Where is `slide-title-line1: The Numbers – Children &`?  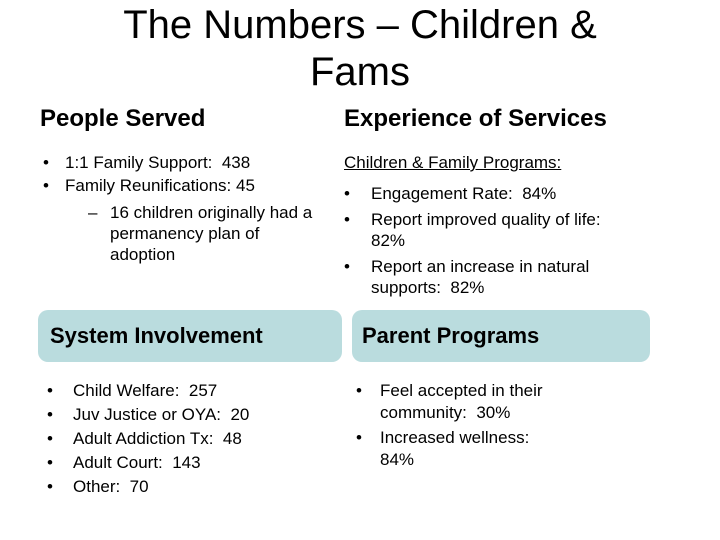
slide-title-line1: The Numbers – Children & is located at coordinates (360, 25).